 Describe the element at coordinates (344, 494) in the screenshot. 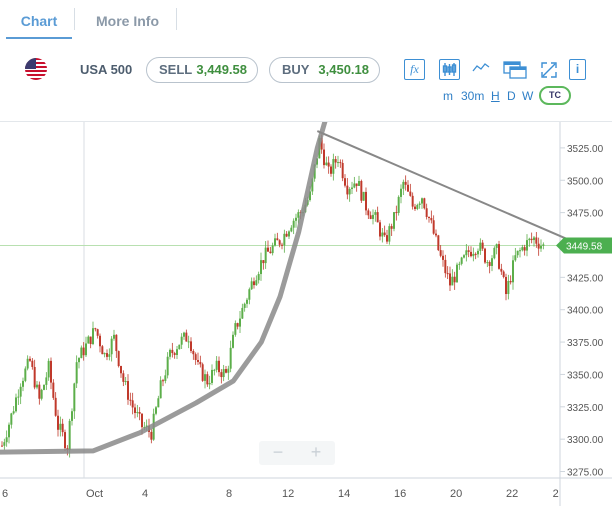

I see `x-tick-label: 14` at that location.